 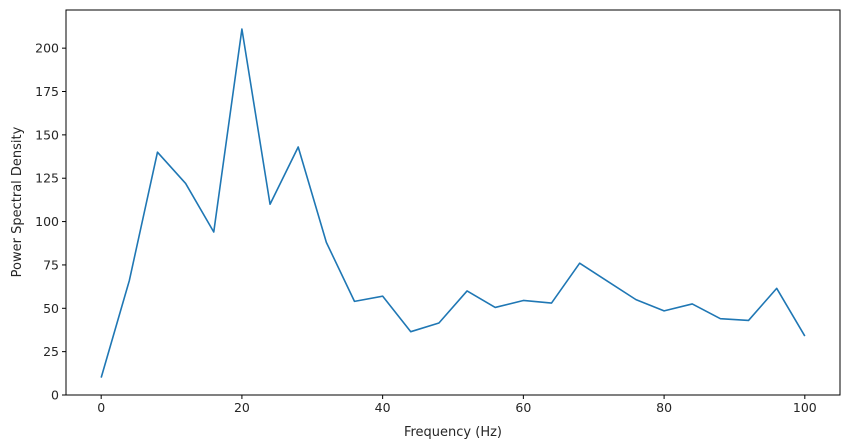 I want to click on x-axis-ticks: 0 20 40 60 80 100, so click(x=457, y=405).